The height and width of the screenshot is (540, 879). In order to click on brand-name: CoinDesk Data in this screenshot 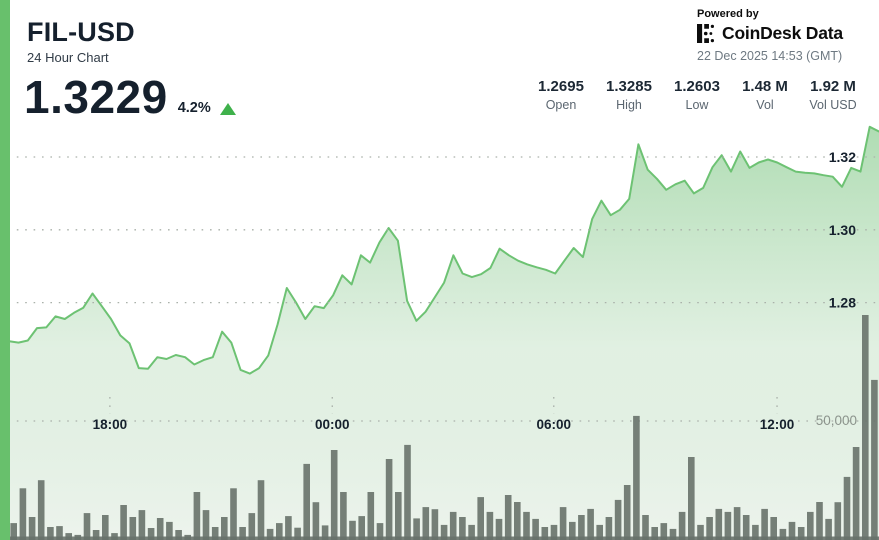, I will do `click(782, 33)`.